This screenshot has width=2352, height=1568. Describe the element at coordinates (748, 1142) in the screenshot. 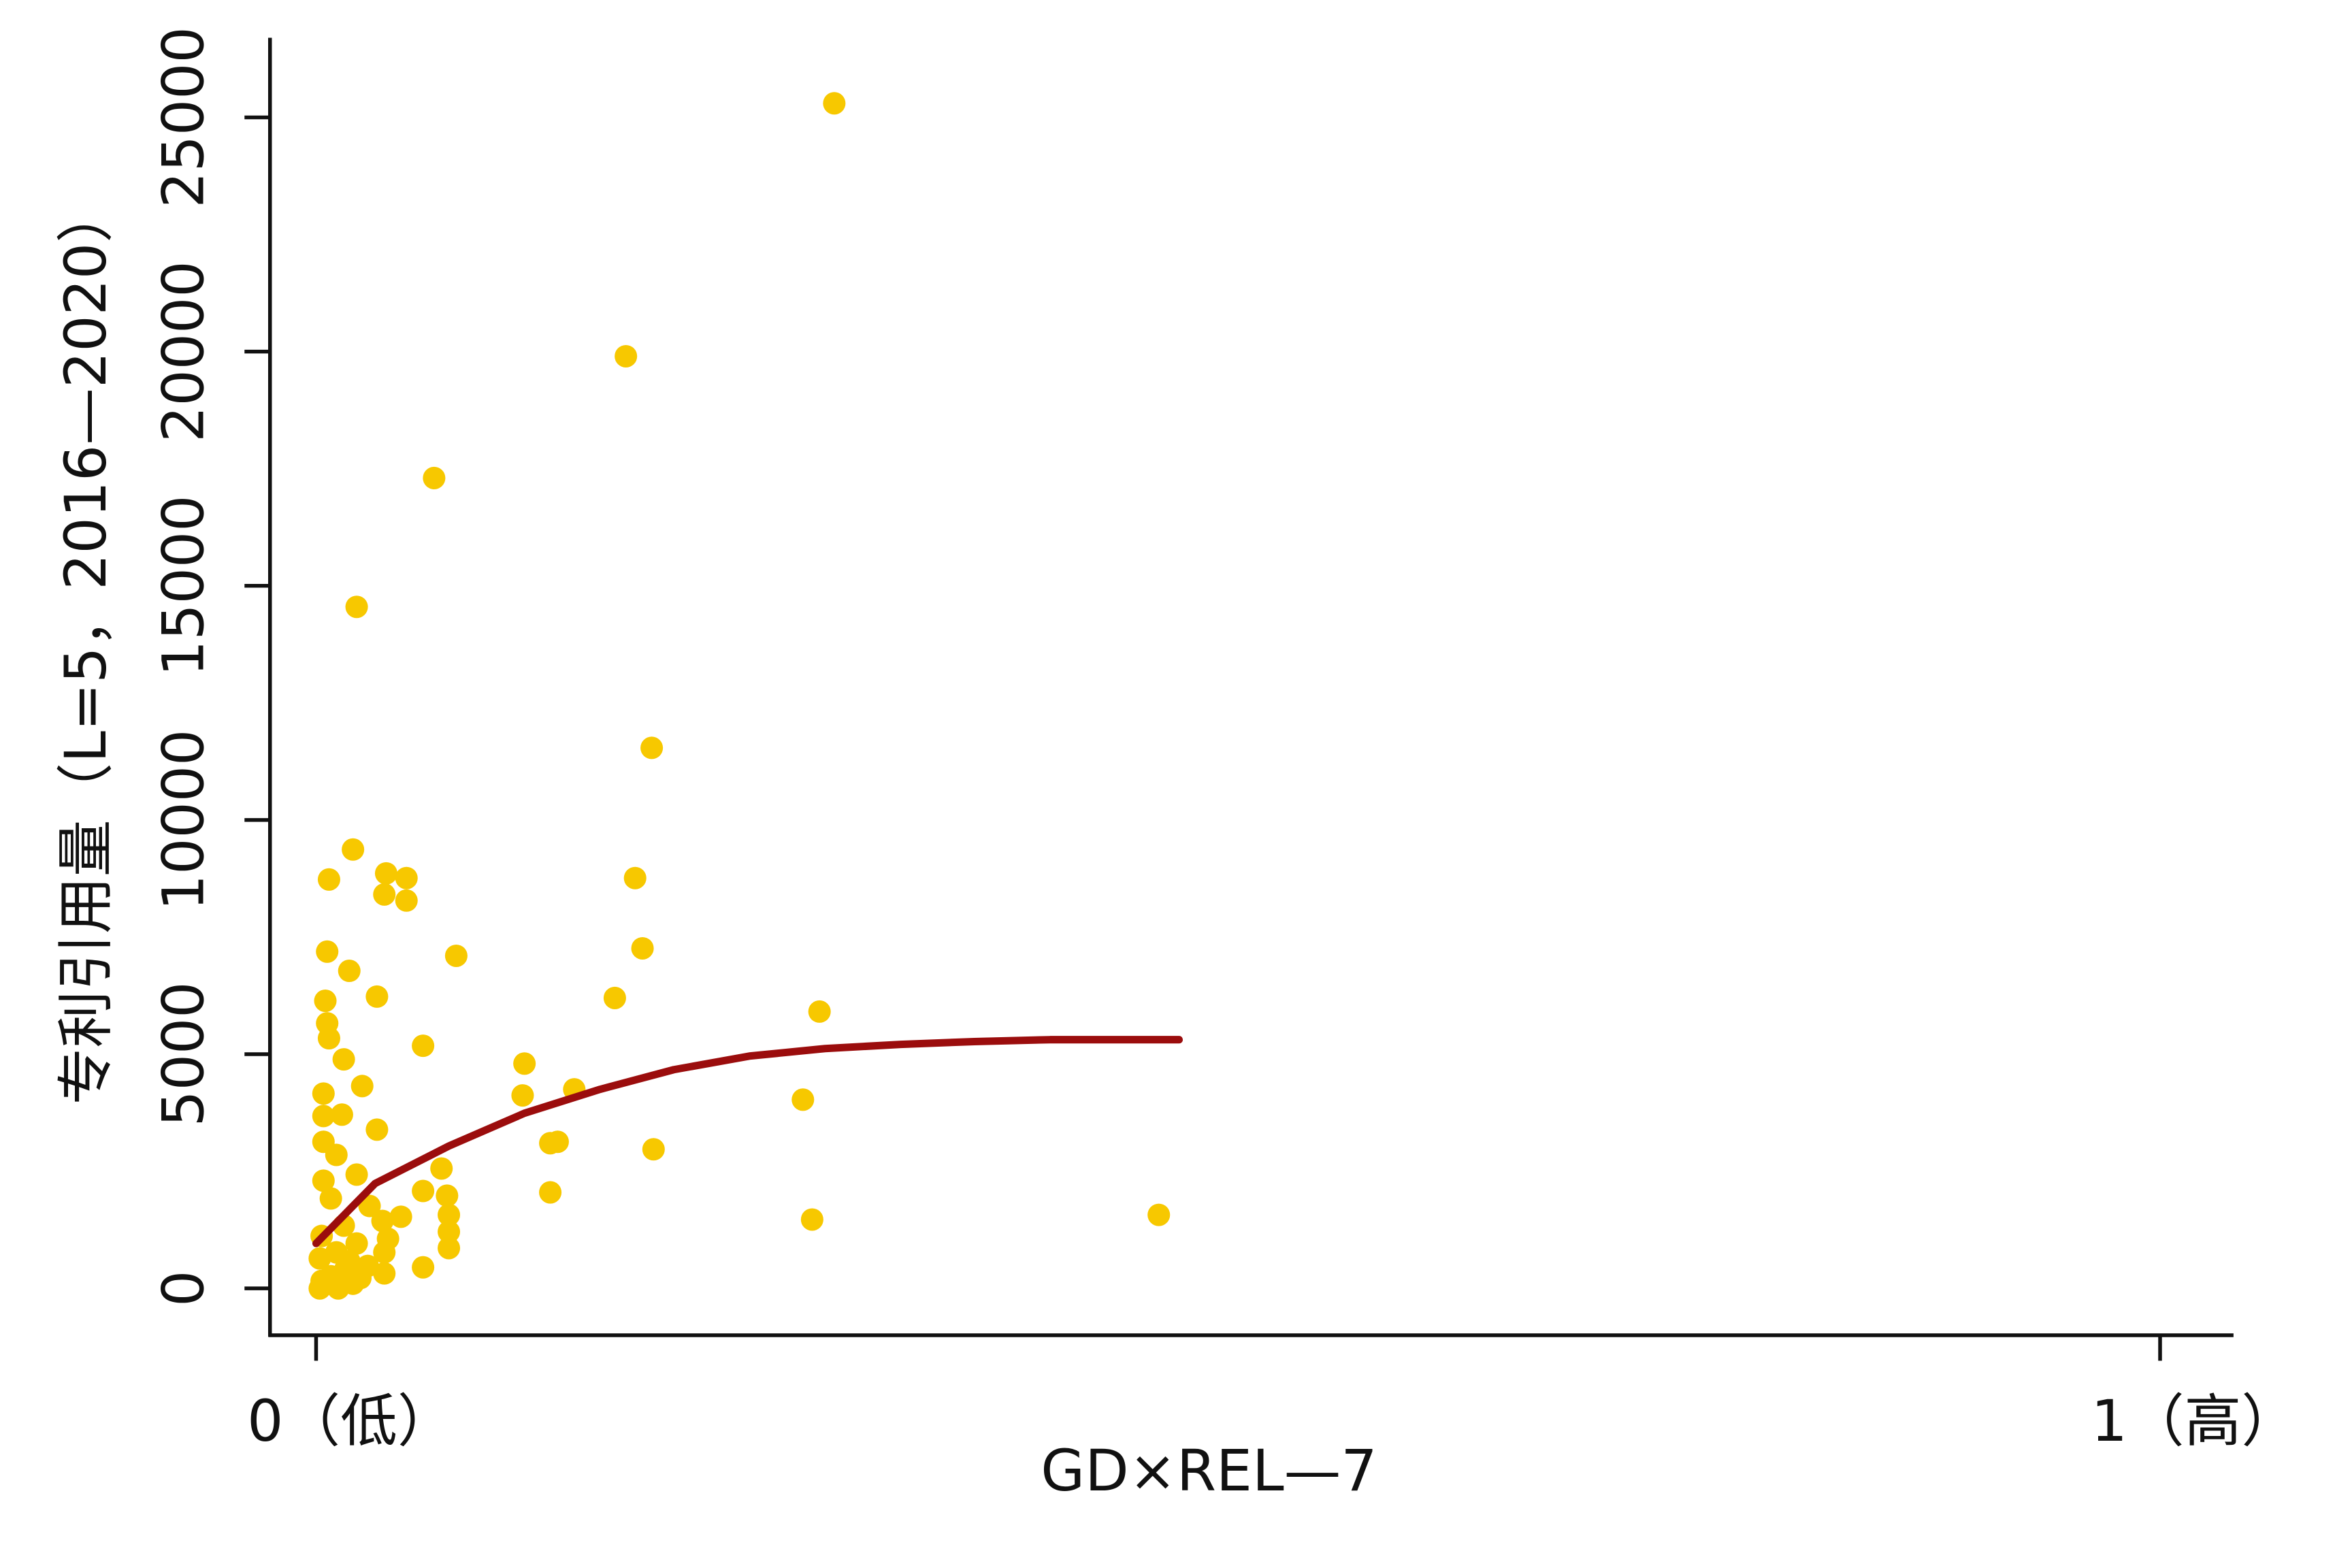

I see `fit-line` at that location.